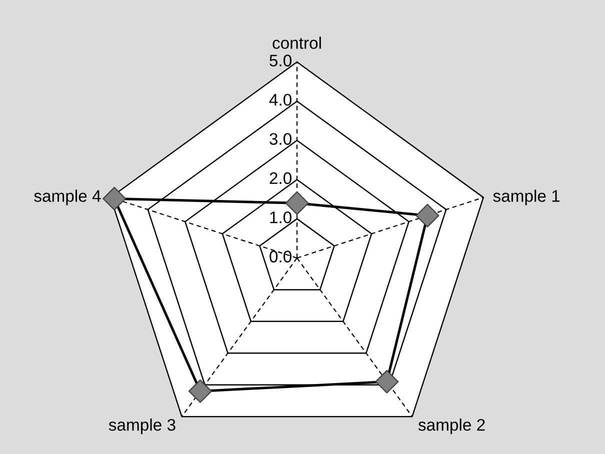 The height and width of the screenshot is (454, 605). What do you see at coordinates (281, 256) in the screenshot?
I see `y-tick-label: 0.0` at bounding box center [281, 256].